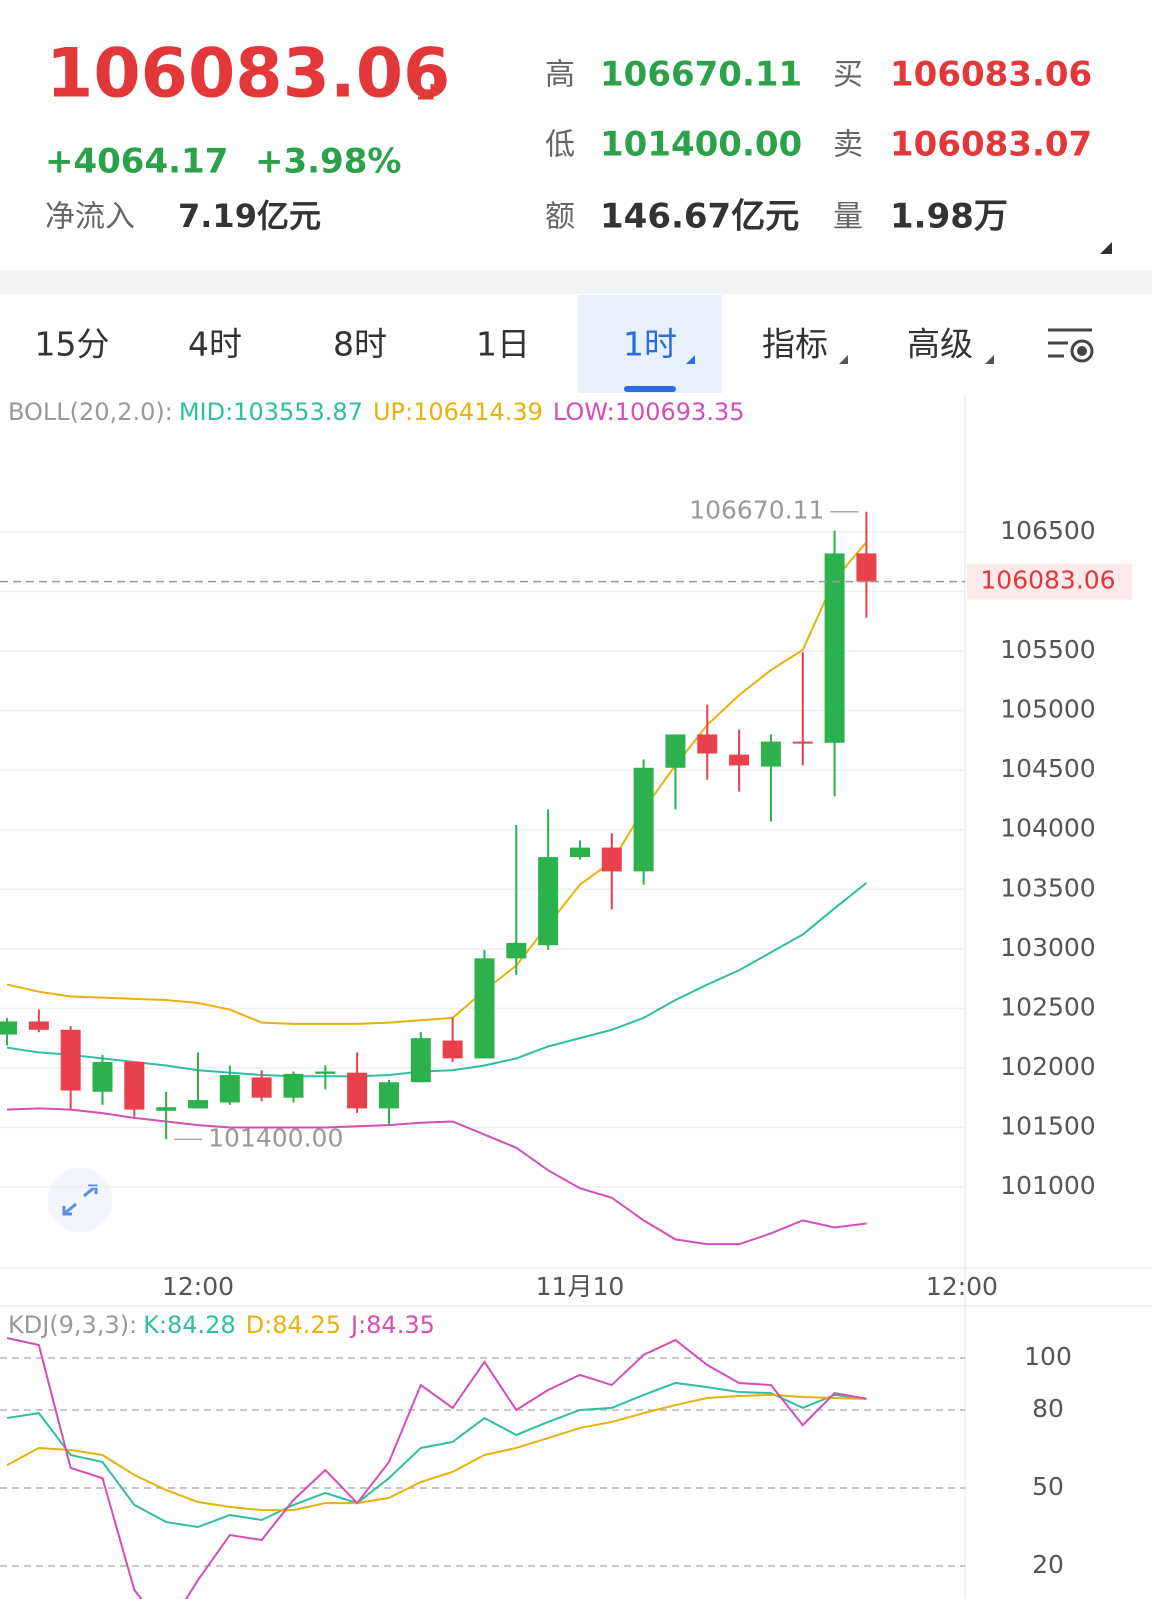 This screenshot has height=1599, width=1152. I want to click on legend-entry: K:84.28, so click(189, 1325).